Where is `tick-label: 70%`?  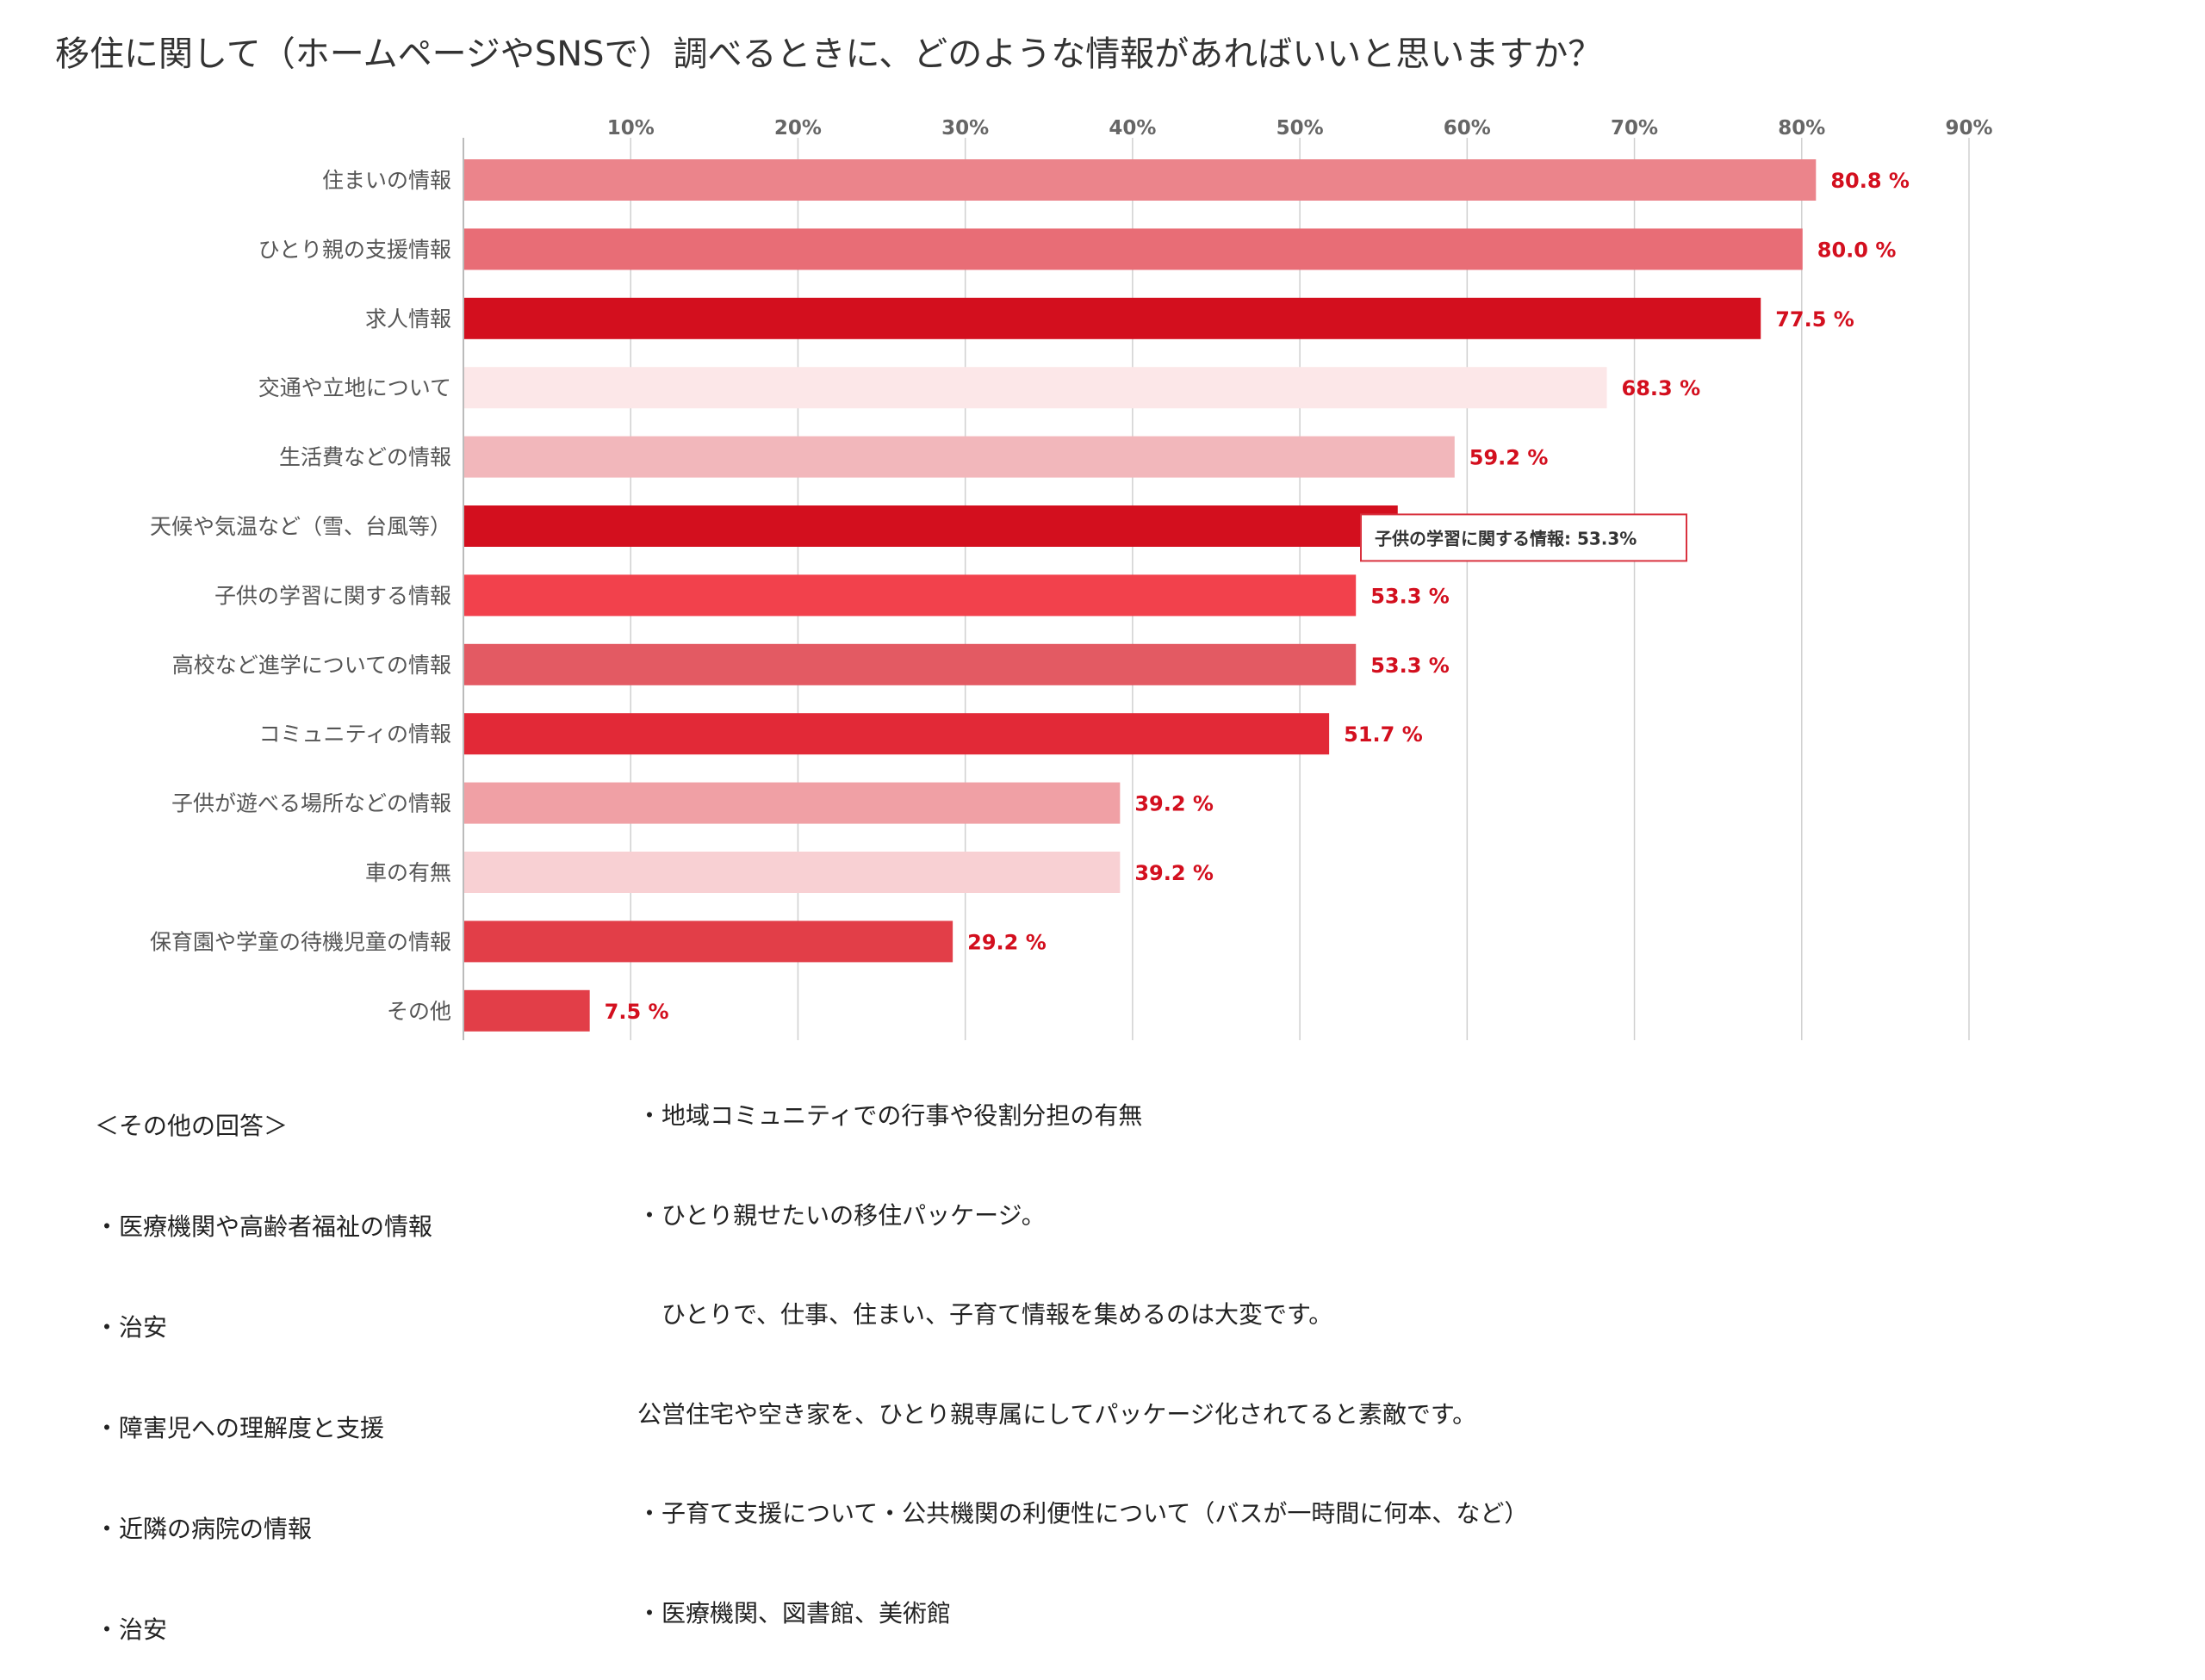 tick-label: 70% is located at coordinates (1634, 128).